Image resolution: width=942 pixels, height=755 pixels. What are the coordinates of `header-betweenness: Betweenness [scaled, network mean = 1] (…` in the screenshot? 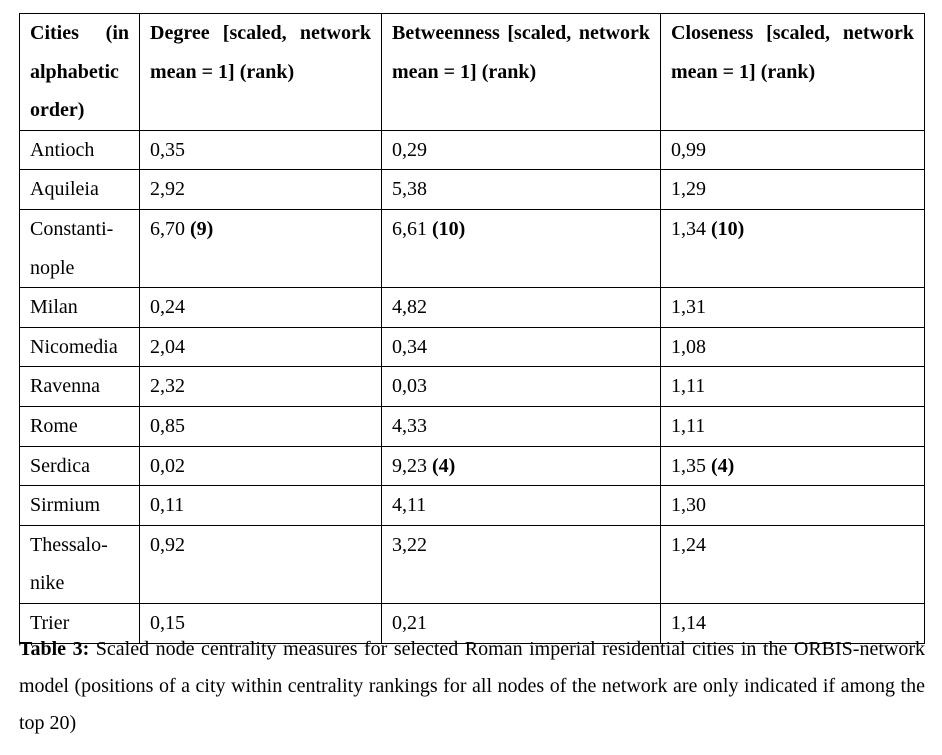 It's located at (521, 72).